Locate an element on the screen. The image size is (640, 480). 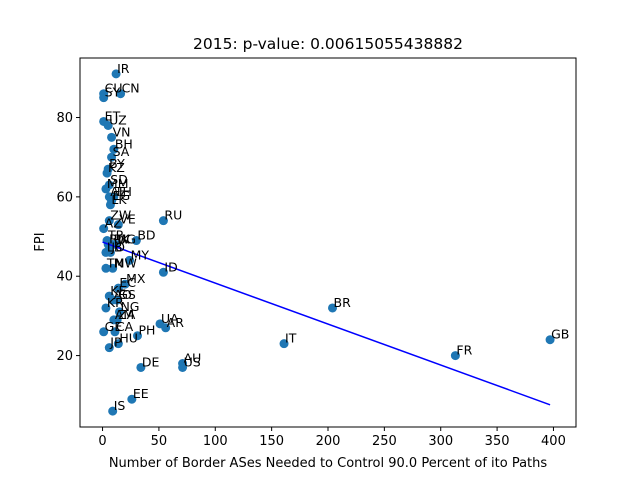
point-label-ge: GE is located at coordinates (114, 326).